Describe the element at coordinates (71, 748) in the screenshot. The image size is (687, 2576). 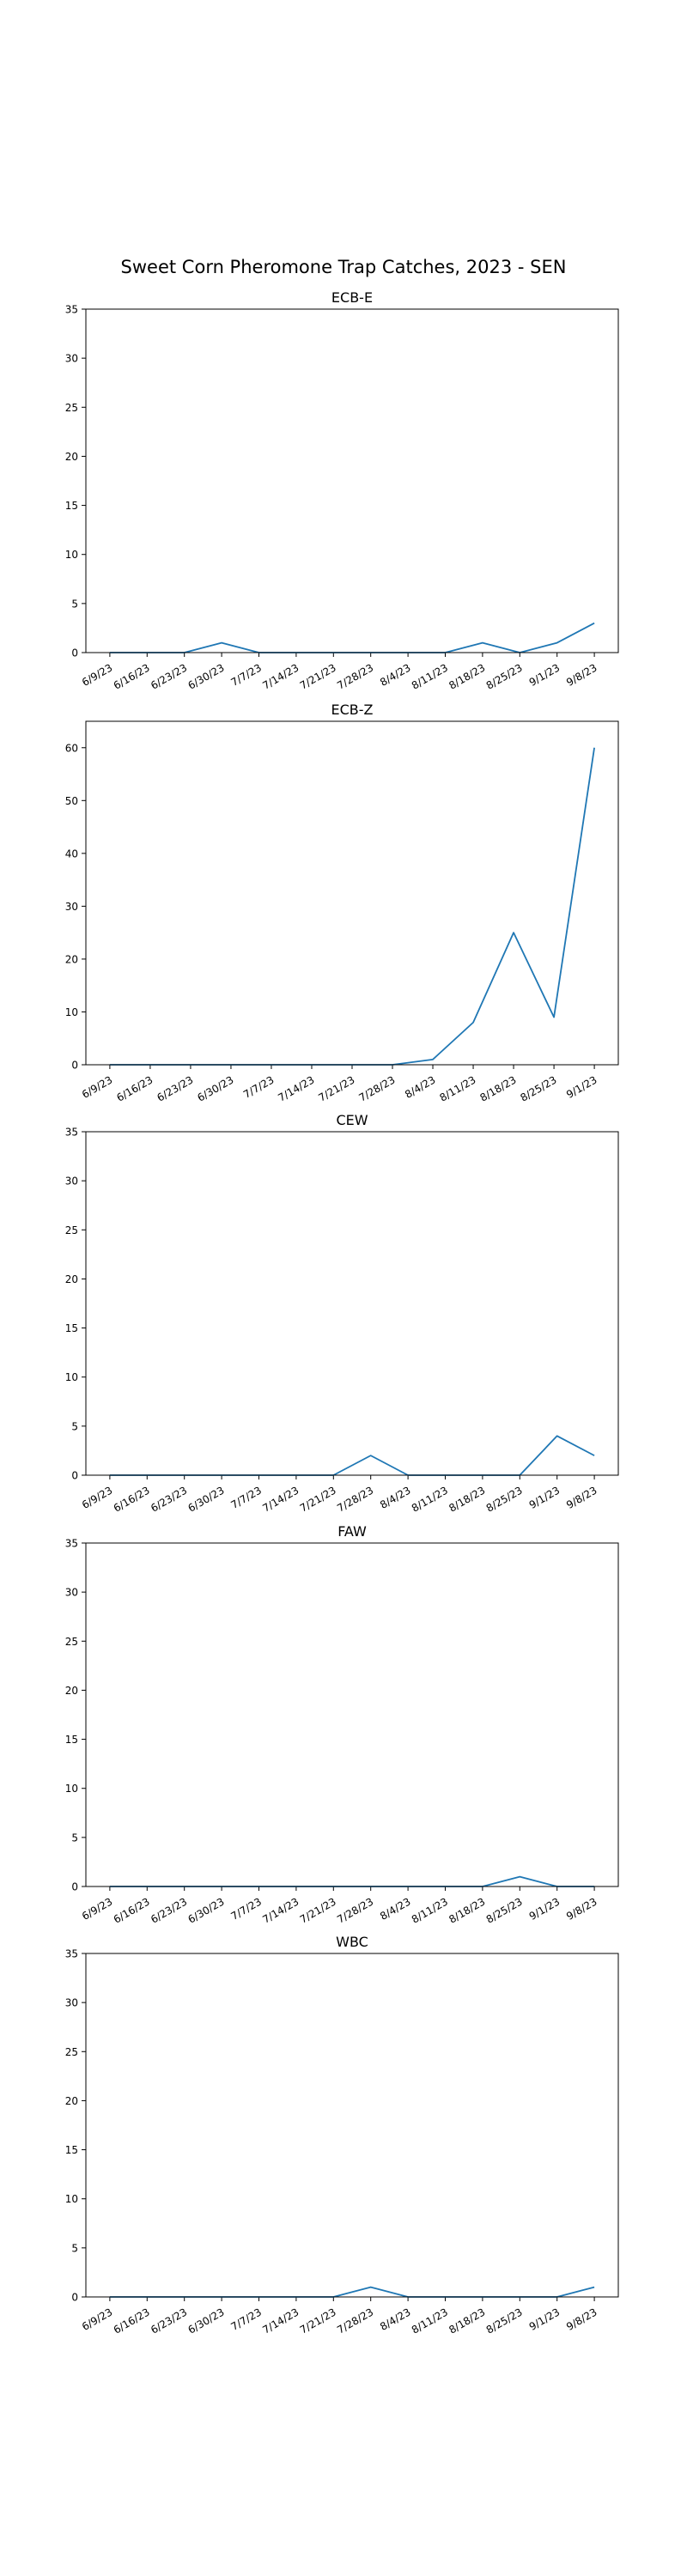
I see `y-tick-label: 60` at that location.